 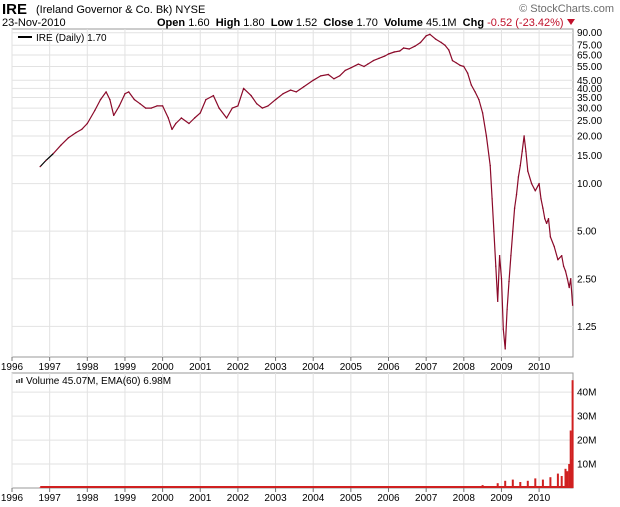 What do you see at coordinates (587, 327) in the screenshot?
I see `price-tick-label: 1.25` at bounding box center [587, 327].